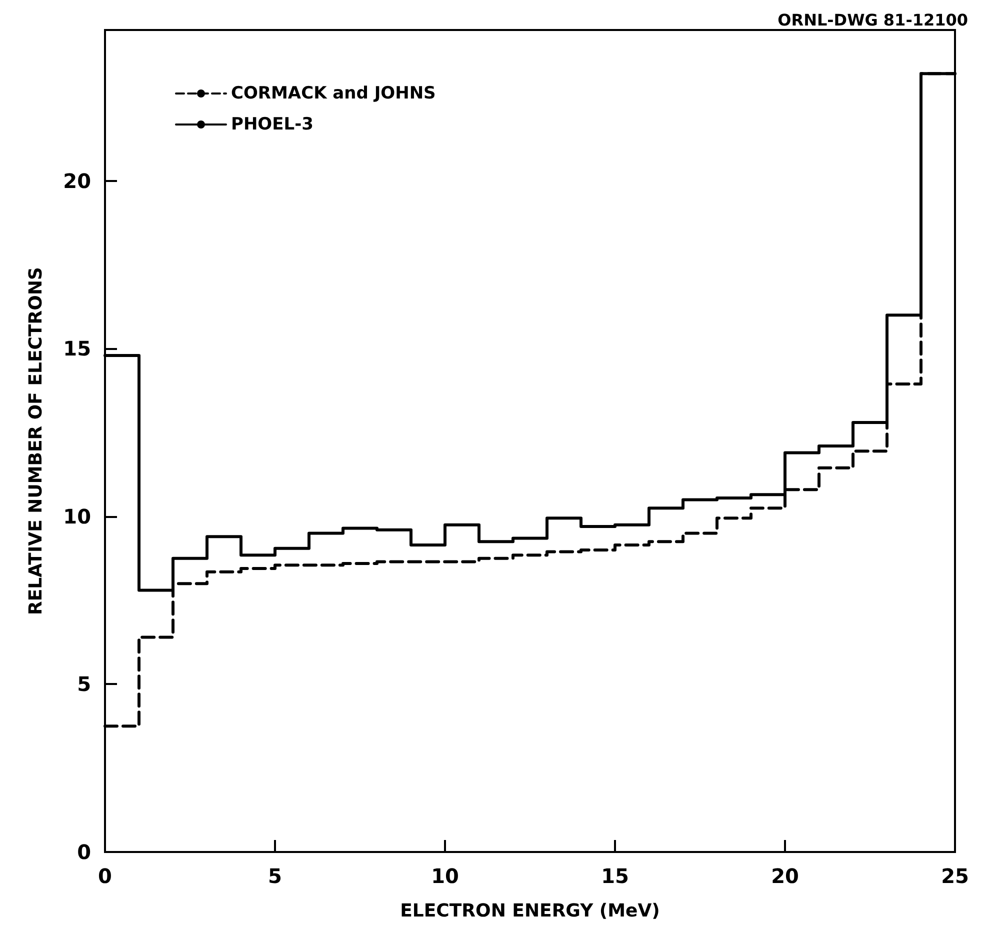  Describe the element at coordinates (873, 20) in the screenshot. I see `text: ORNL-DWG 81-12100` at that location.